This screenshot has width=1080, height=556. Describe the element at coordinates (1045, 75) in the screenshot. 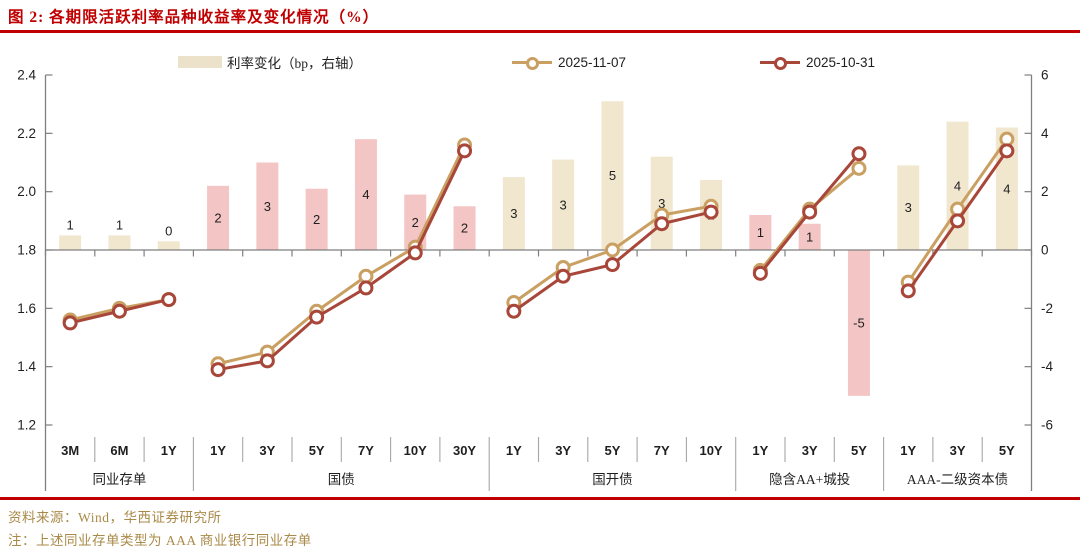

I see `right-axis-tick-label: 6` at that location.